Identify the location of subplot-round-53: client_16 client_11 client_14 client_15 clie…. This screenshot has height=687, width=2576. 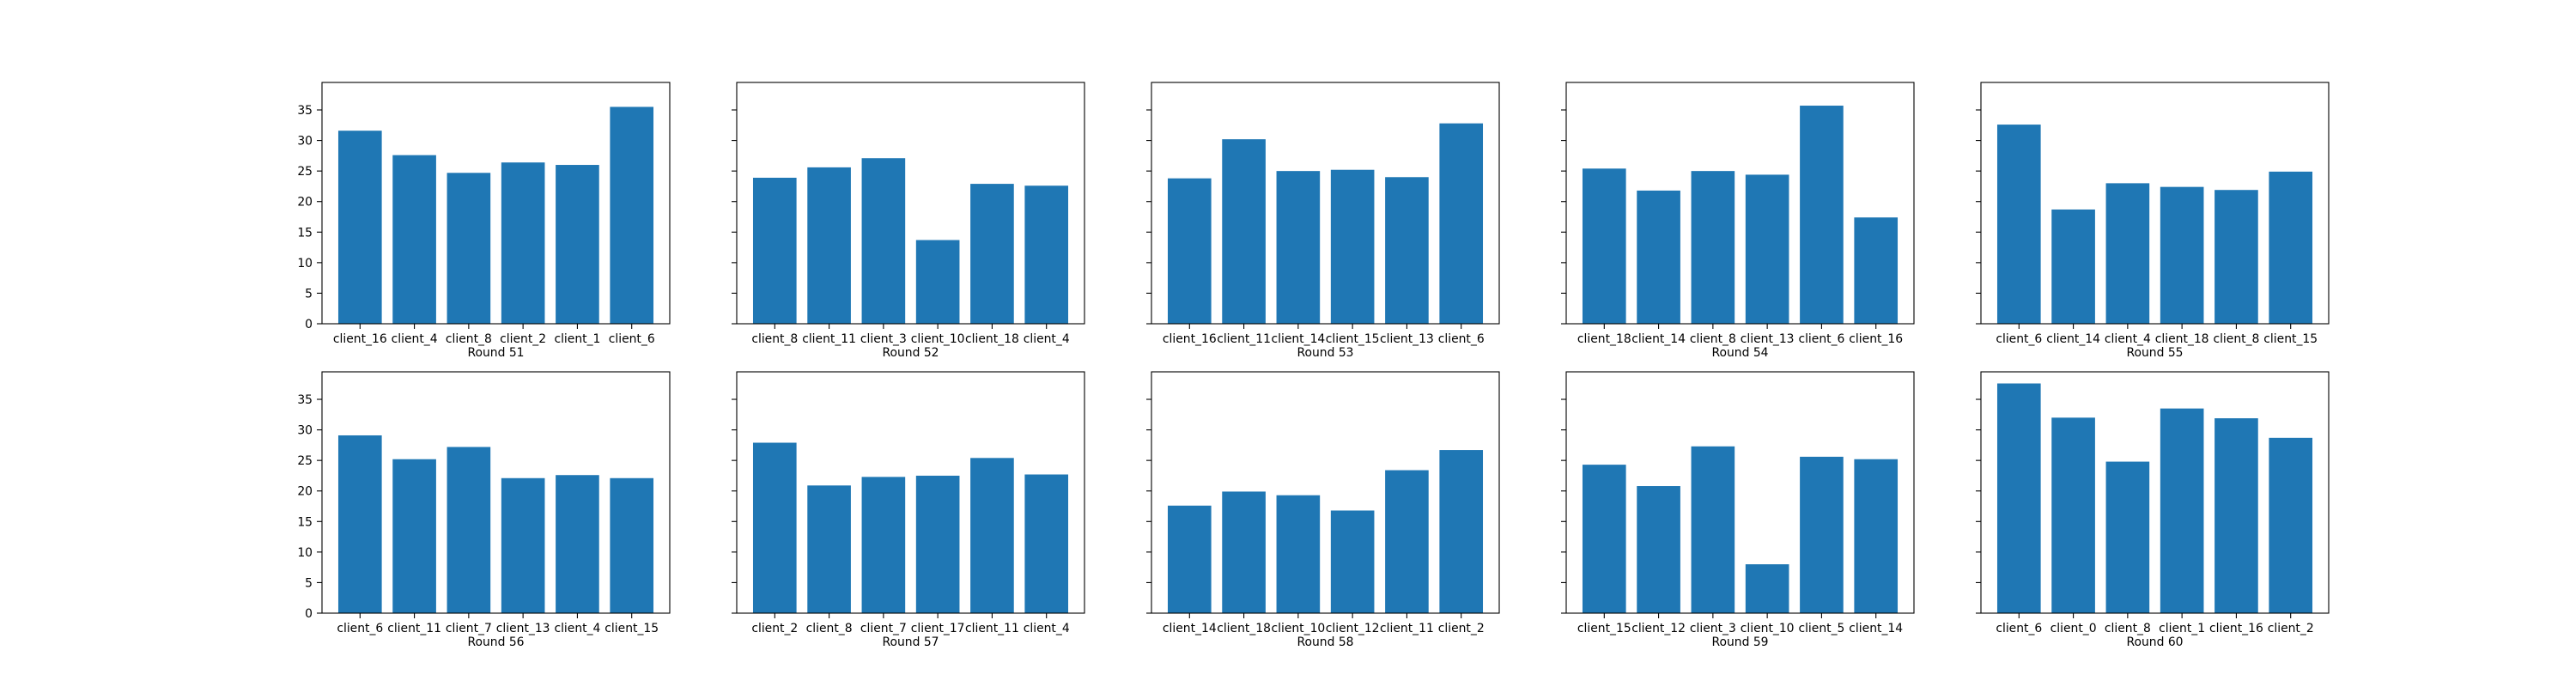
(1323, 221).